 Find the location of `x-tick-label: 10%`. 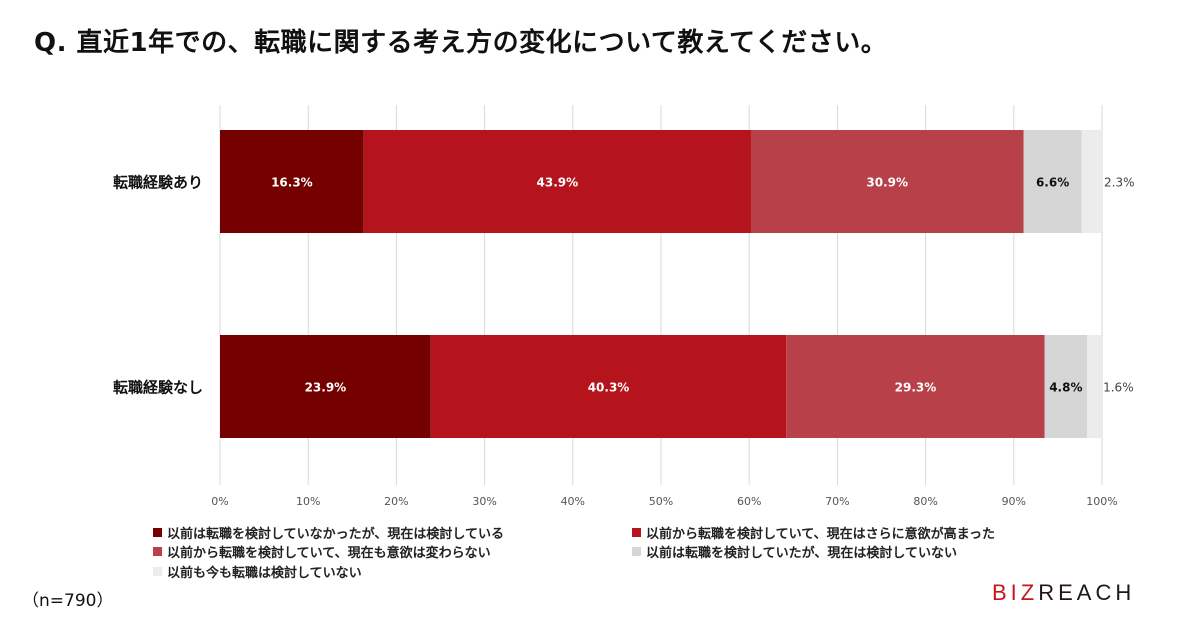

x-tick-label: 10% is located at coordinates (308, 501).